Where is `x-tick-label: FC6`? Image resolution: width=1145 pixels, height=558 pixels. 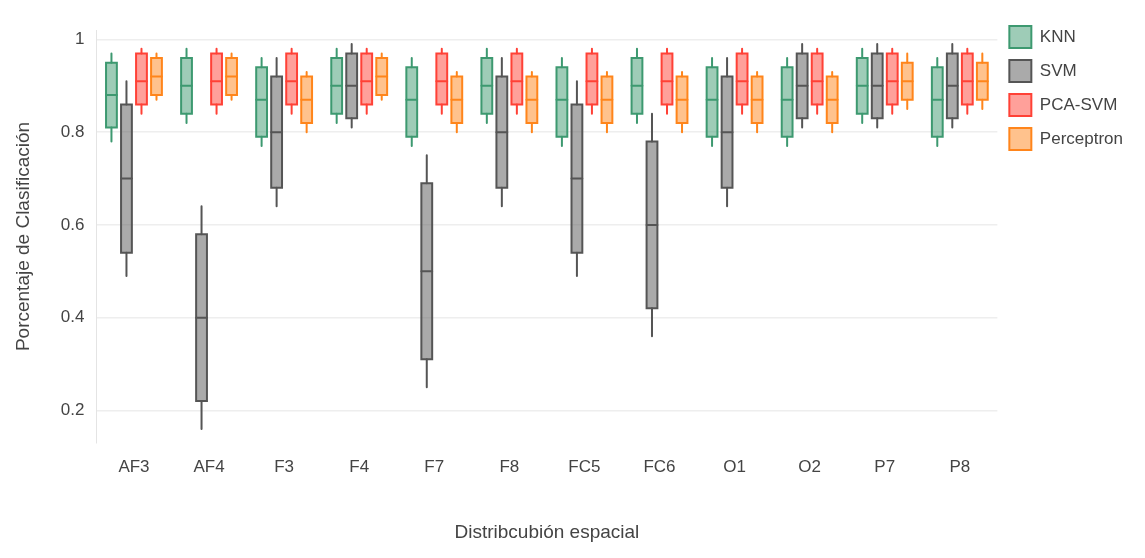 x-tick-label: FC6 is located at coordinates (659, 466).